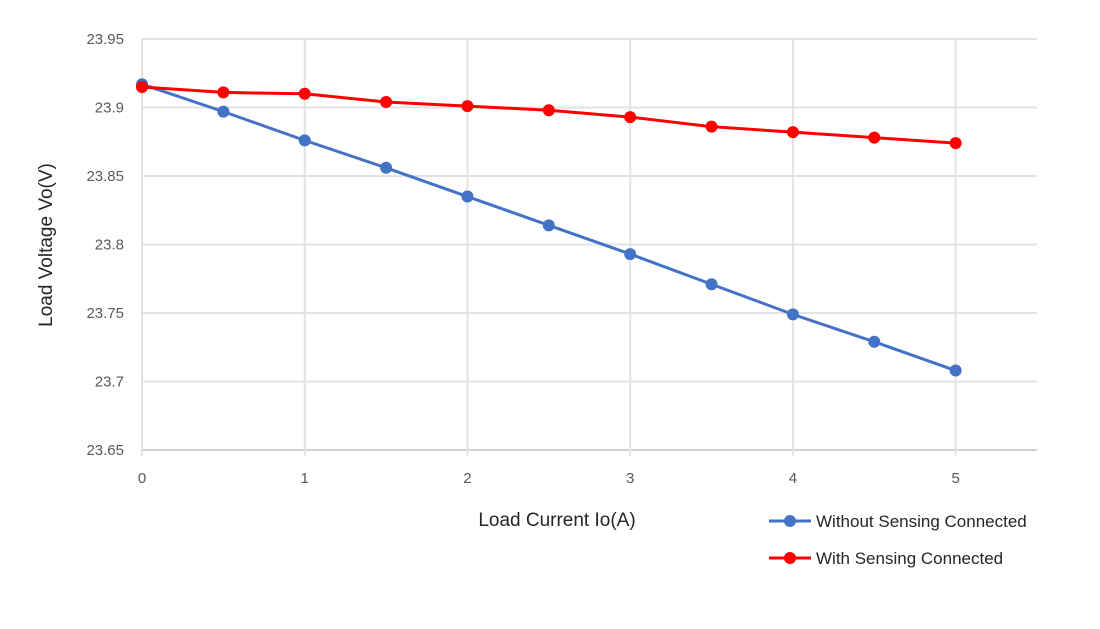 The width and height of the screenshot is (1100, 629). What do you see at coordinates (909, 558) in the screenshot?
I see `legend-label: With Sensing Connected` at bounding box center [909, 558].